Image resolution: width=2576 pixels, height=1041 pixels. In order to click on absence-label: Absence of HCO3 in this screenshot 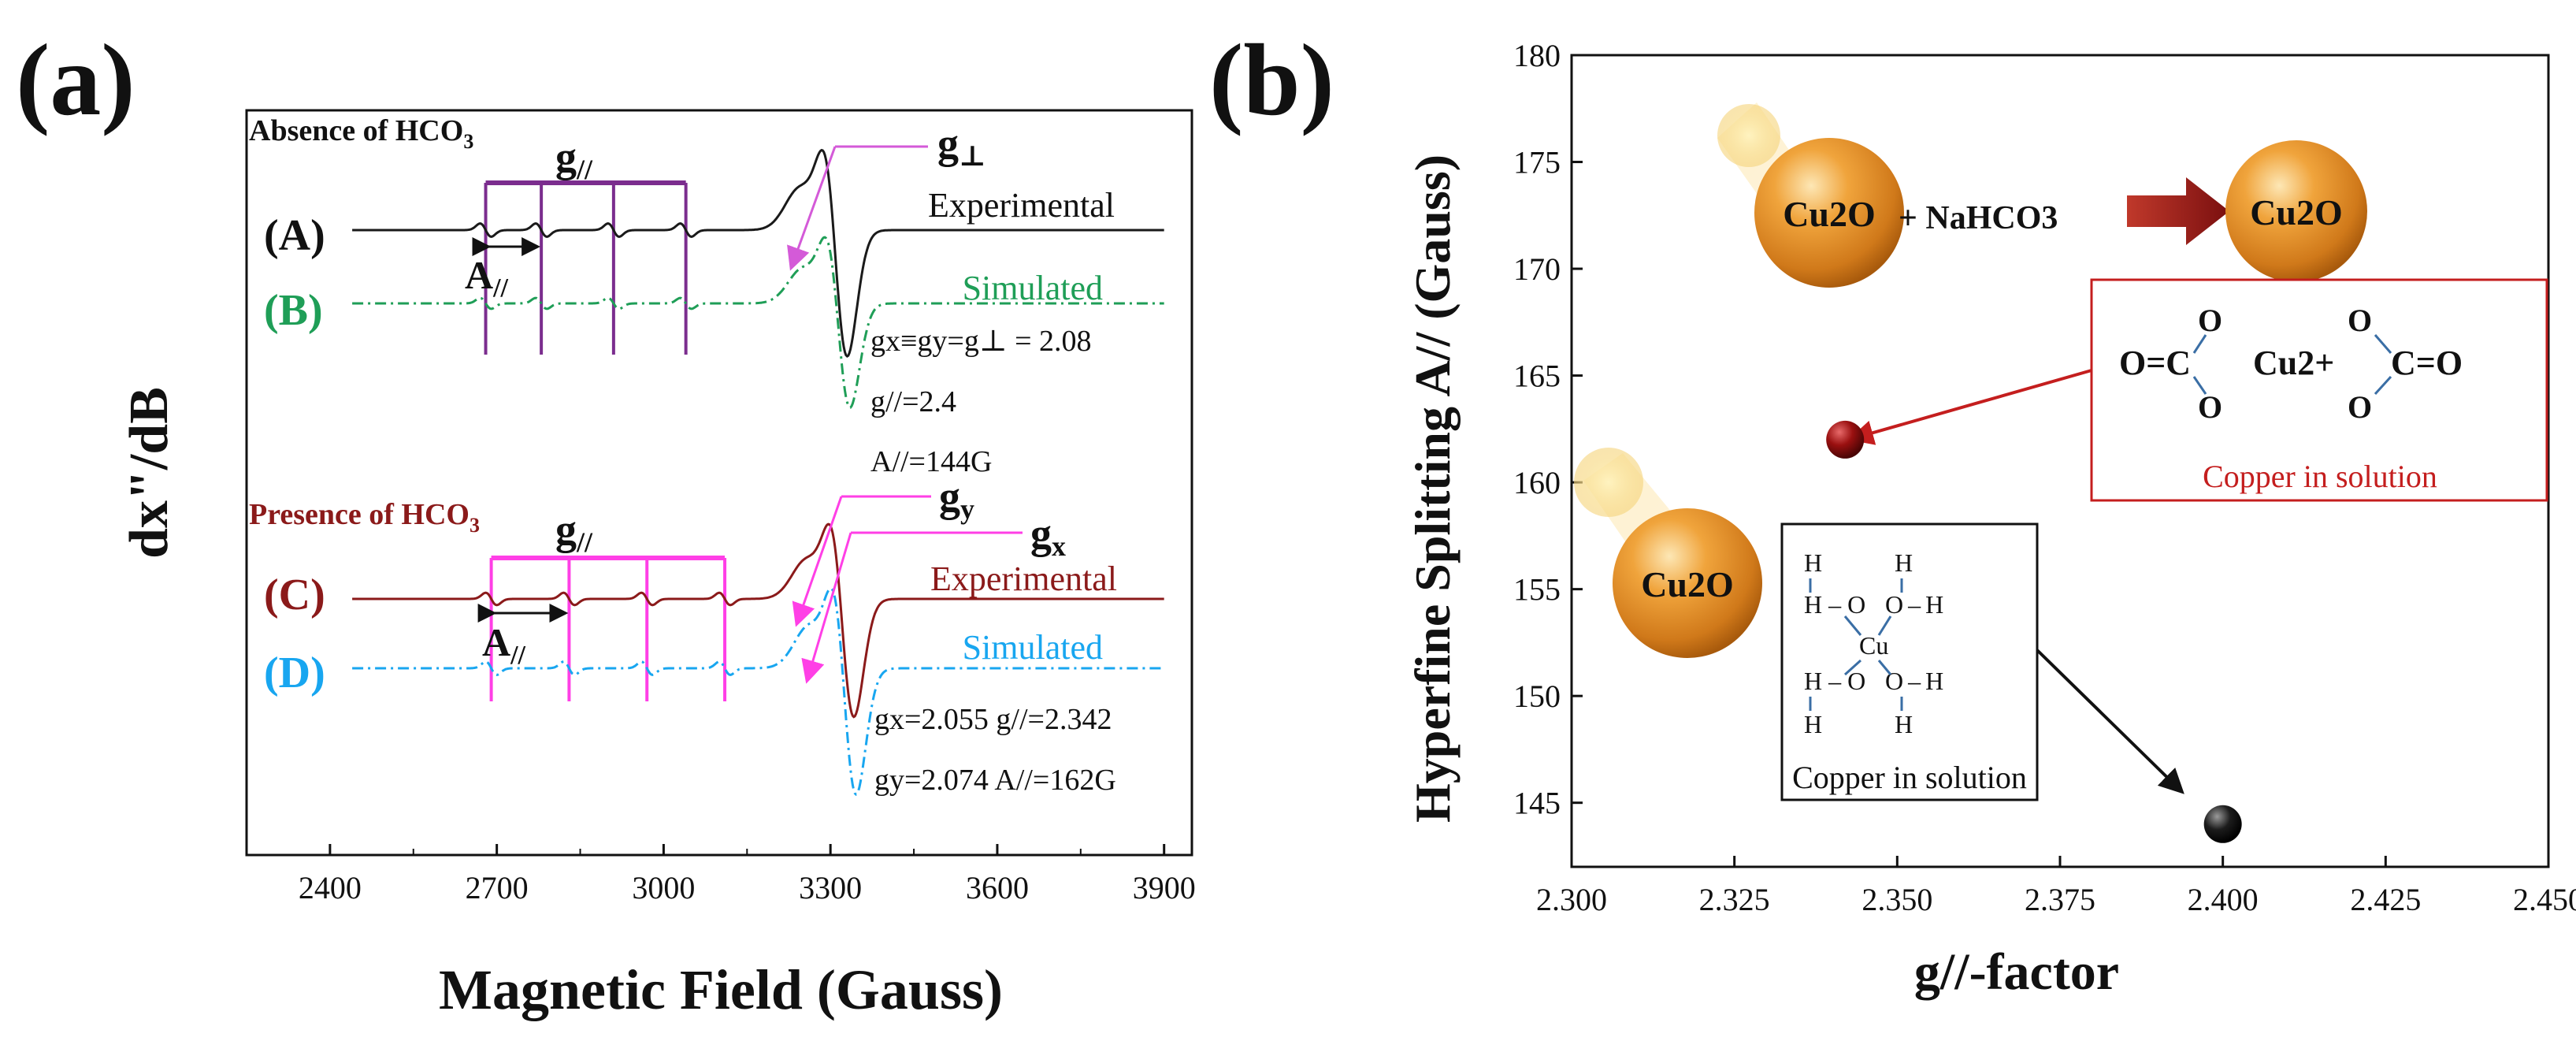, I will do `click(361, 133)`.